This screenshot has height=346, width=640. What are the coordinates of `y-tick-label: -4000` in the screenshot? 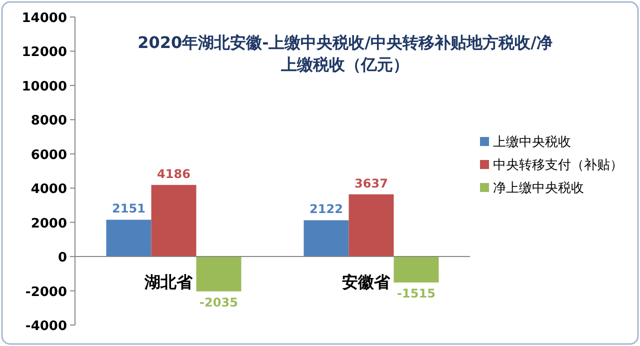 It's located at (46, 326).